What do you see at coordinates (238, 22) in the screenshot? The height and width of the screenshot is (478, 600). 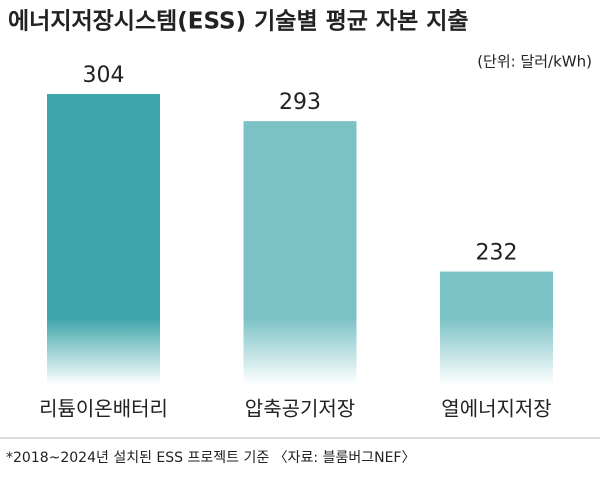 I see `chart-title: 에너지저장시스템(ESS) 기술별 평균 자본 지출` at bounding box center [238, 22].